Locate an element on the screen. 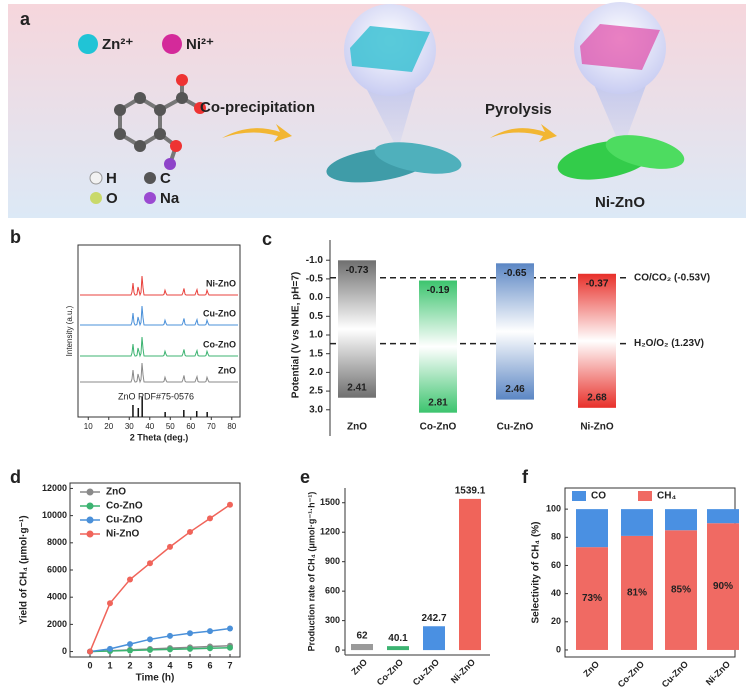 The height and width of the screenshot is (689, 750). x-tick-label: 7 is located at coordinates (229, 665).